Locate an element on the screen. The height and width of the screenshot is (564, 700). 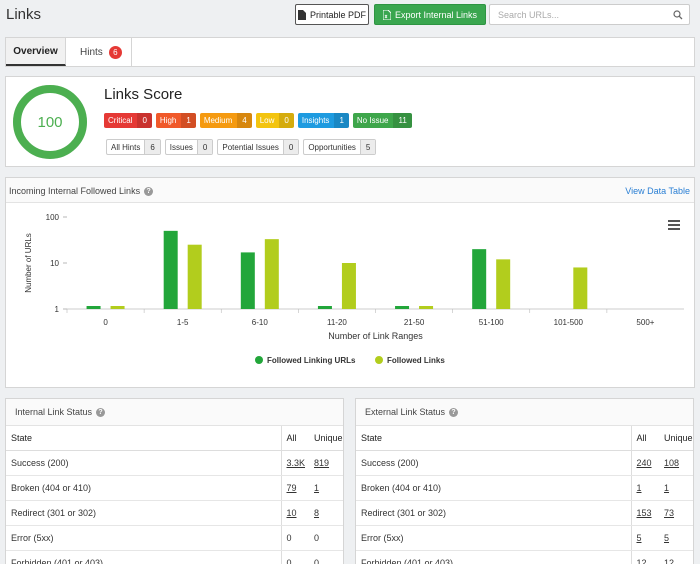
all-count-cell: 12 is located at coordinates (644, 557).